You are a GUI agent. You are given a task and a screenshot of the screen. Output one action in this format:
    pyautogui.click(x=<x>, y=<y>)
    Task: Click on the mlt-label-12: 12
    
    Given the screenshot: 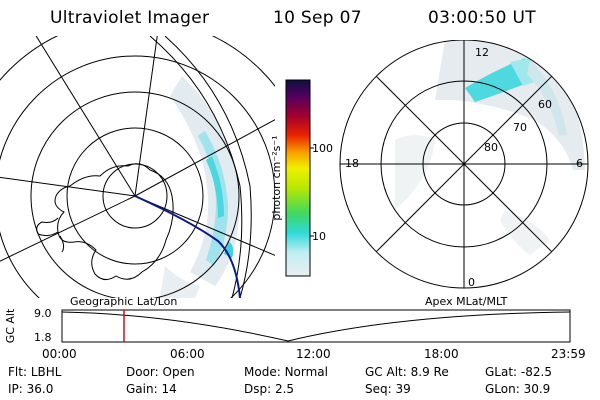 What is the action you would take?
    pyautogui.click(x=482, y=52)
    